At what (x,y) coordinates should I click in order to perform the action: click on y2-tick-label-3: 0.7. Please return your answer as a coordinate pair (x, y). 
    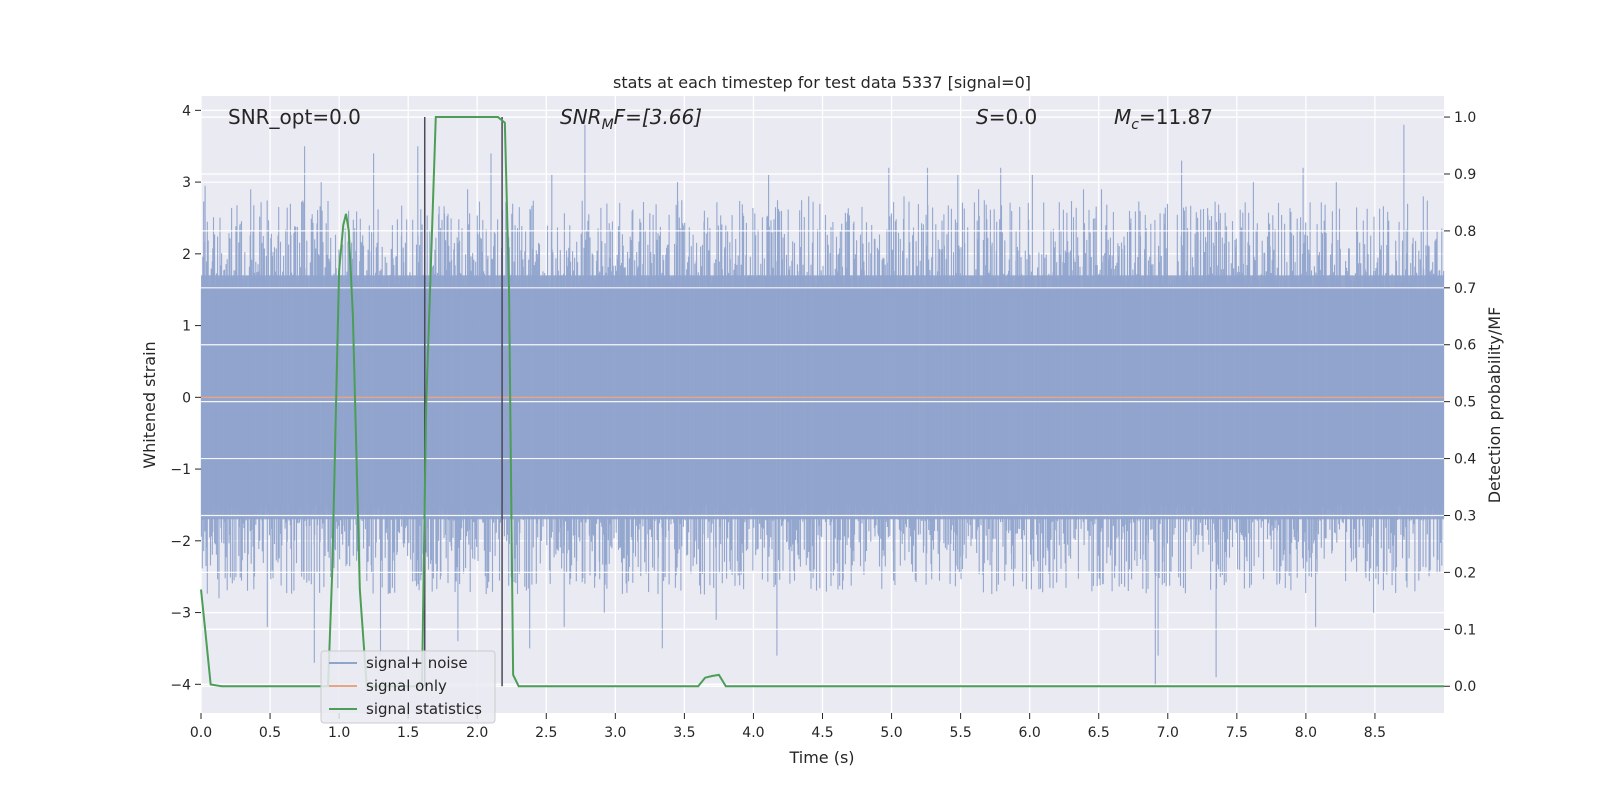
    Looking at the image, I should click on (1465, 289).